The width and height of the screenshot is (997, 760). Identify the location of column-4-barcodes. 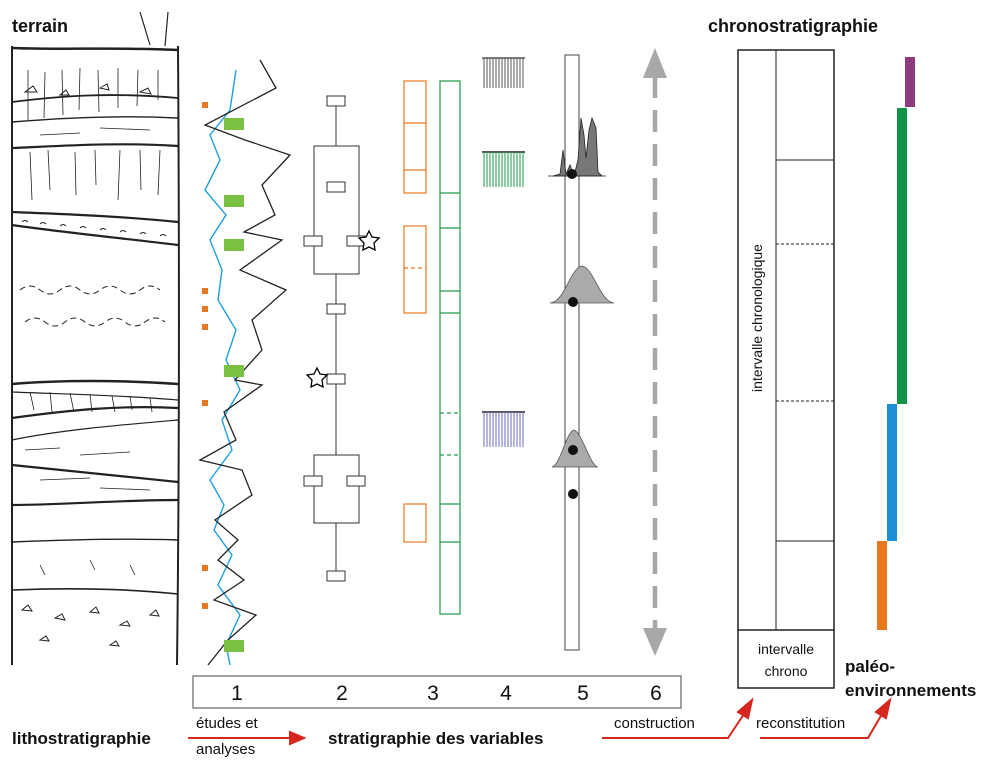
(503, 252).